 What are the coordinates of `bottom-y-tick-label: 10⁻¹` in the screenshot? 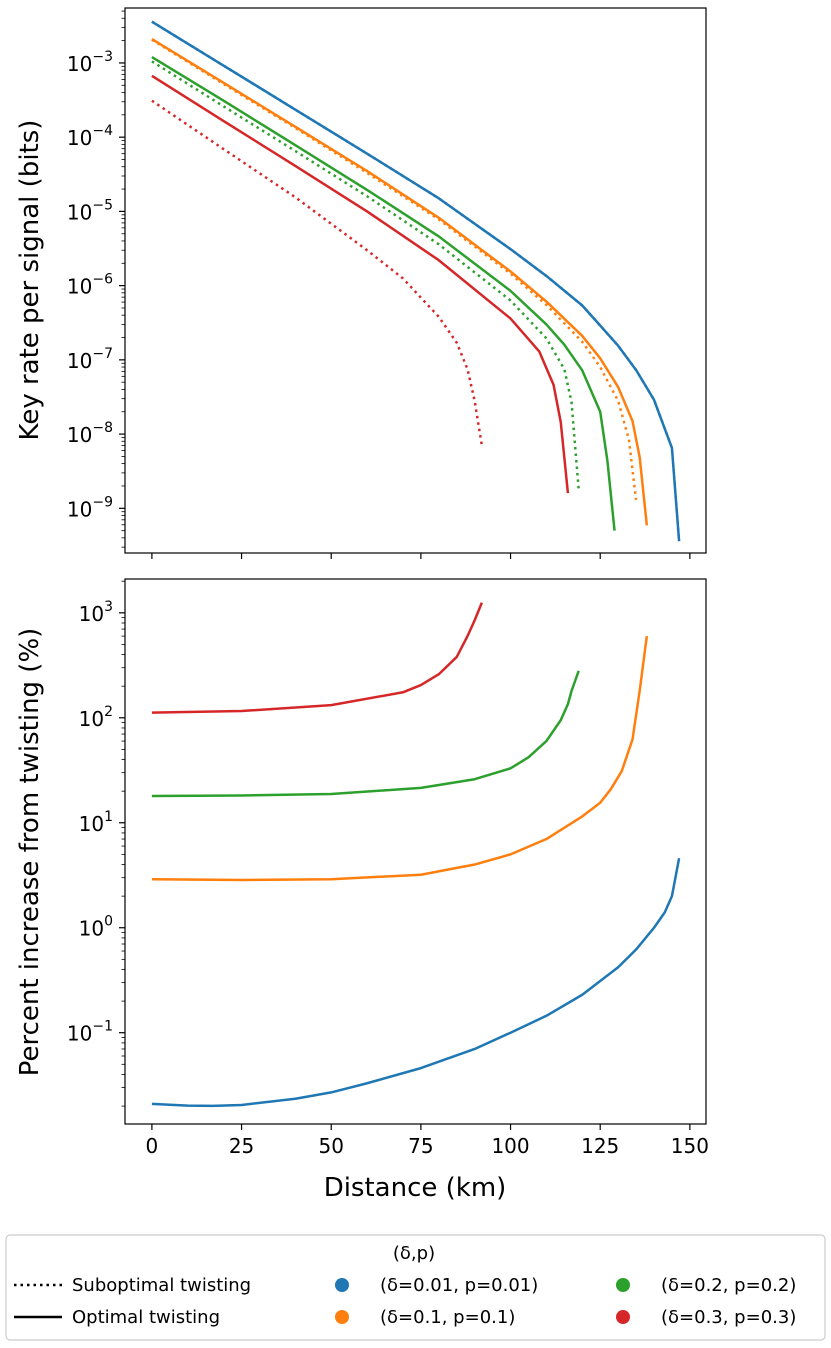 It's located at (90, 1032).